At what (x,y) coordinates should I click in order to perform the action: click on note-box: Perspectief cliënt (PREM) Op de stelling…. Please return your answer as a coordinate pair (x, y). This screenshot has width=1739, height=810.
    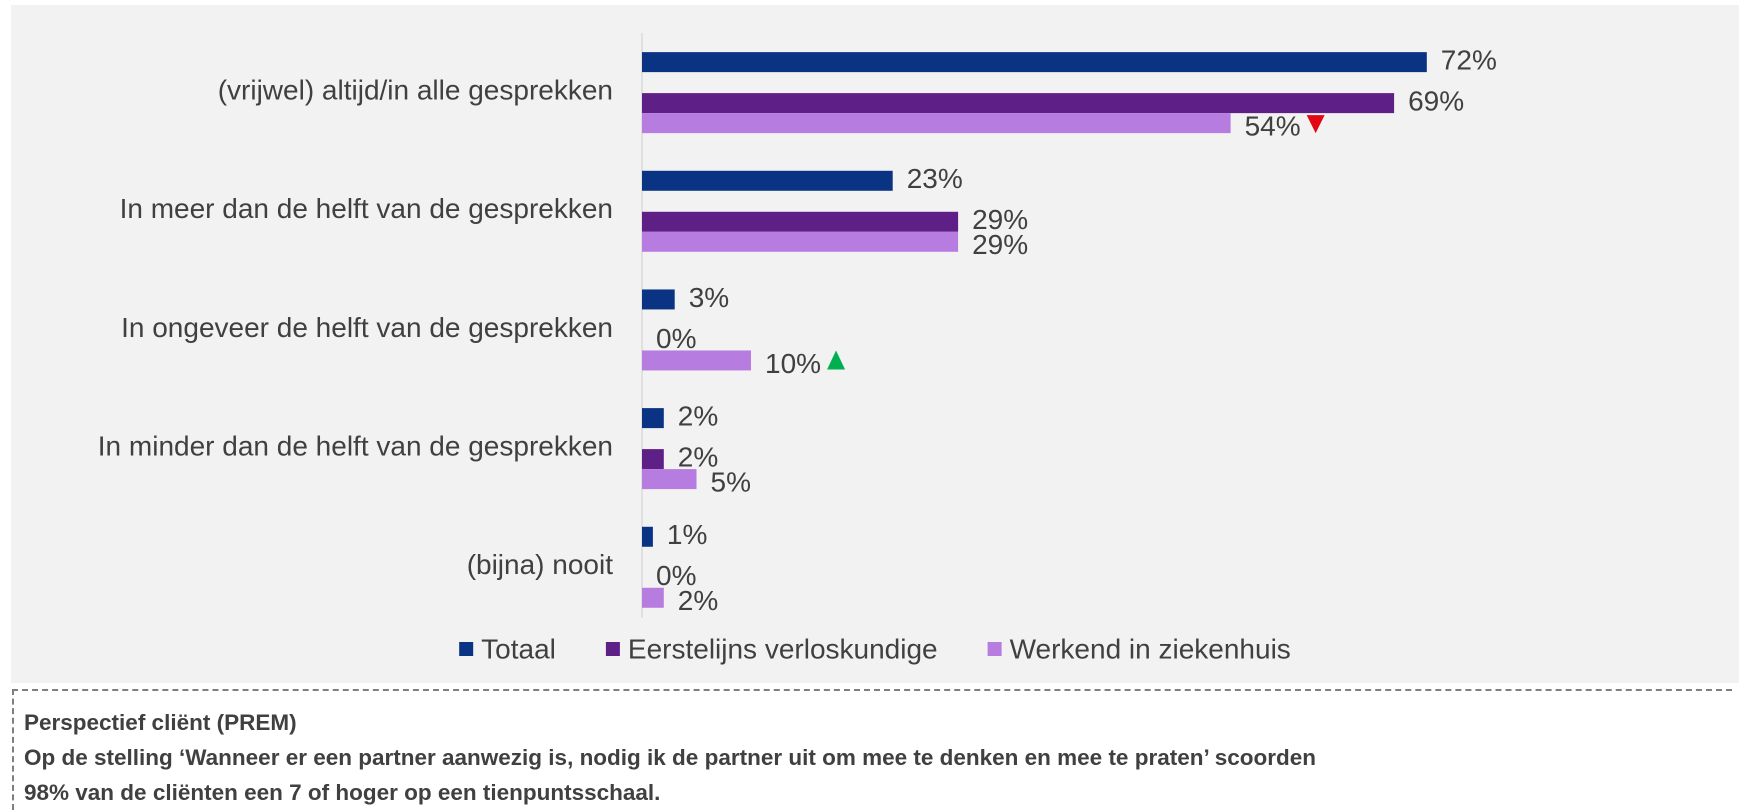
    Looking at the image, I should click on (872, 749).